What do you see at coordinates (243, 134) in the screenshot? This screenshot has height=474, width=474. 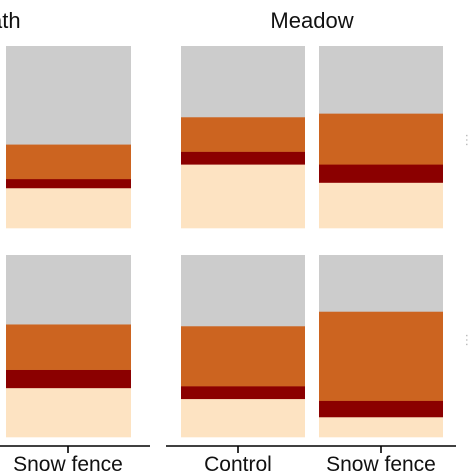 I see `bar-segment-row1-control-1-orange` at bounding box center [243, 134].